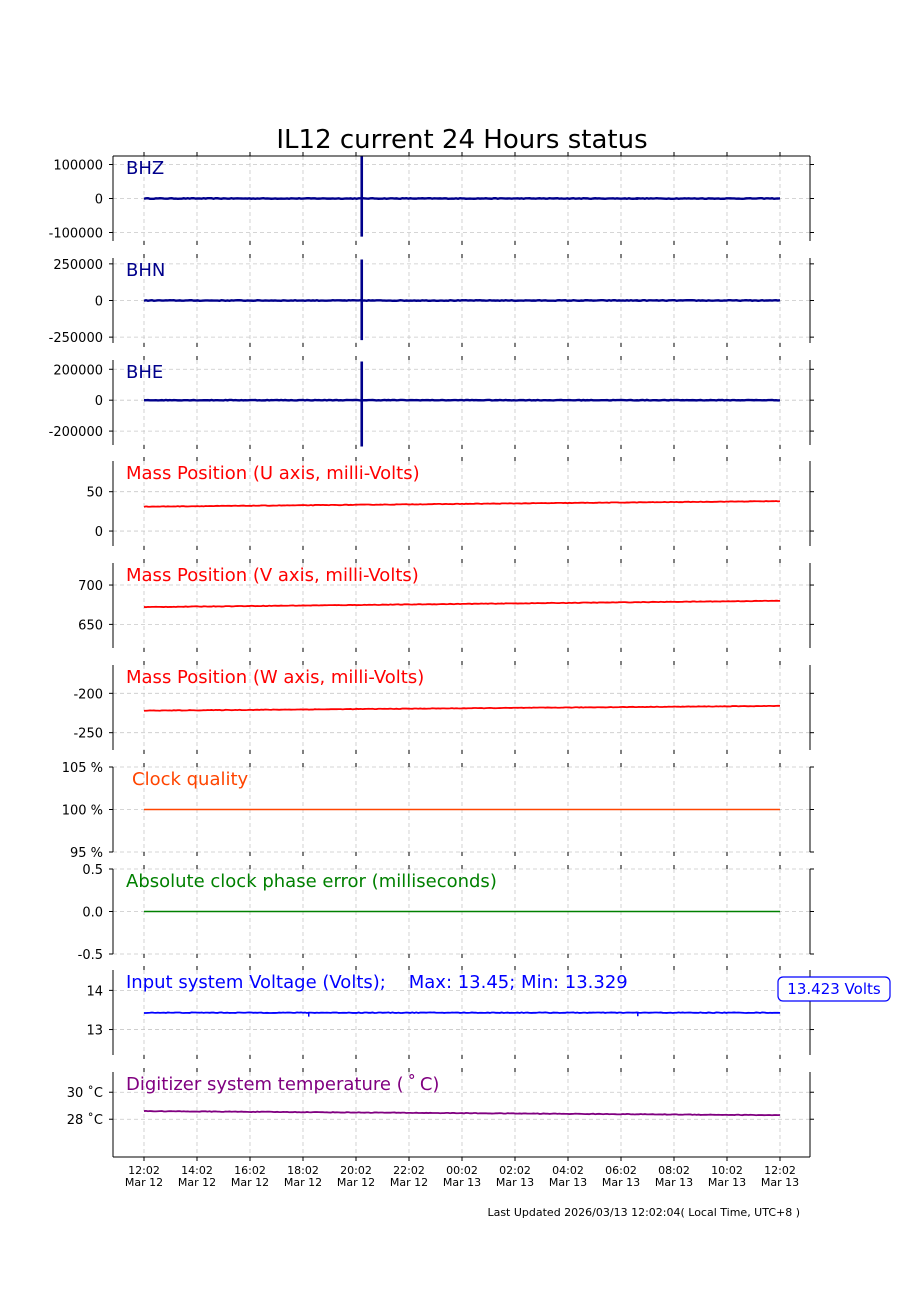  I want to click on y-tick-label: 28 ˚C, so click(85, 1120).